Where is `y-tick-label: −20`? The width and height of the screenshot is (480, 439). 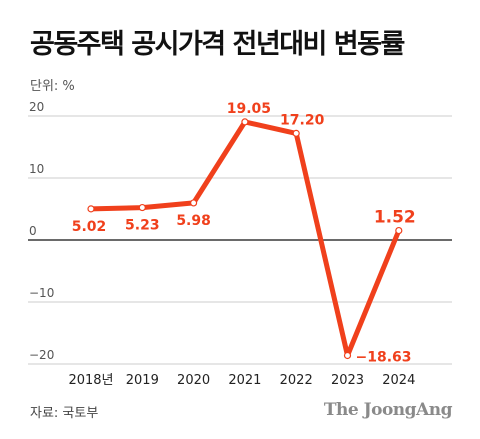 y-tick-label: −20 is located at coordinates (41, 355).